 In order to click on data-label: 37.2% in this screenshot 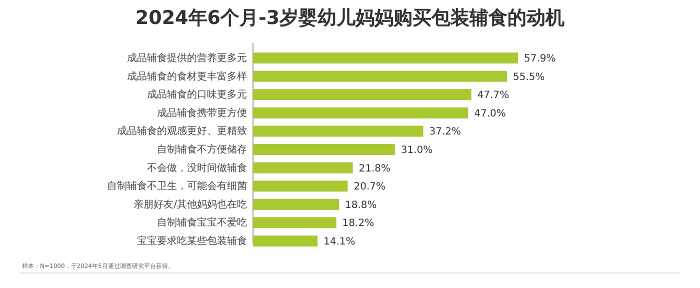, I will do `click(445, 132)`.